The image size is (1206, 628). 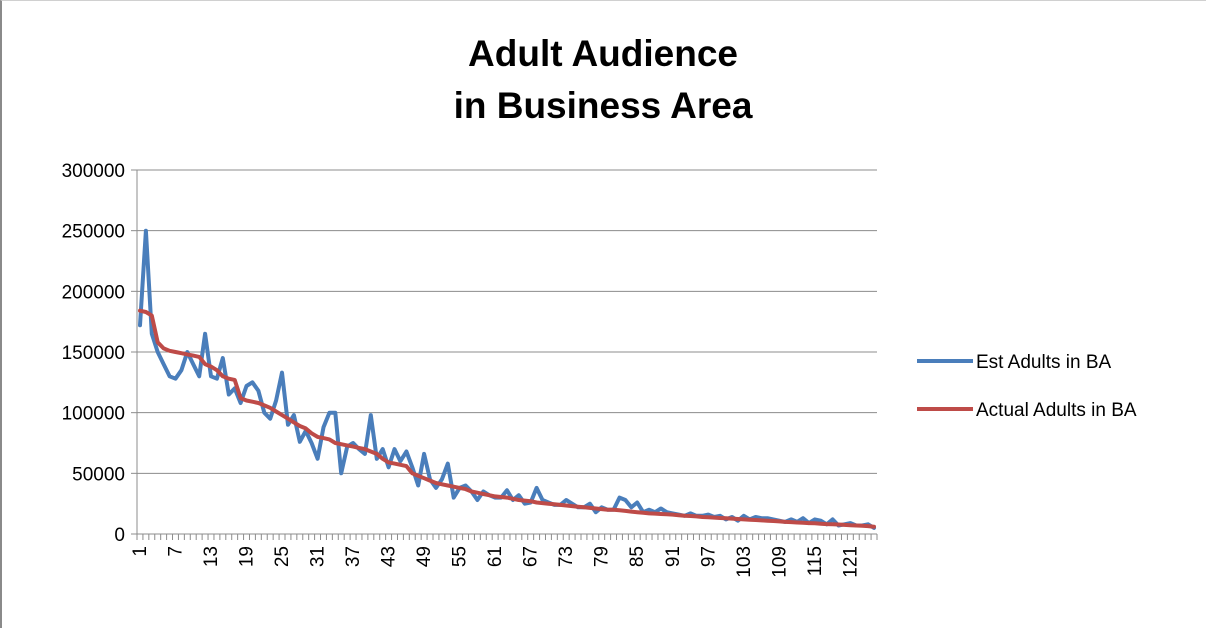 What do you see at coordinates (98, 474) in the screenshot?
I see `y-tick-label: 50000` at bounding box center [98, 474].